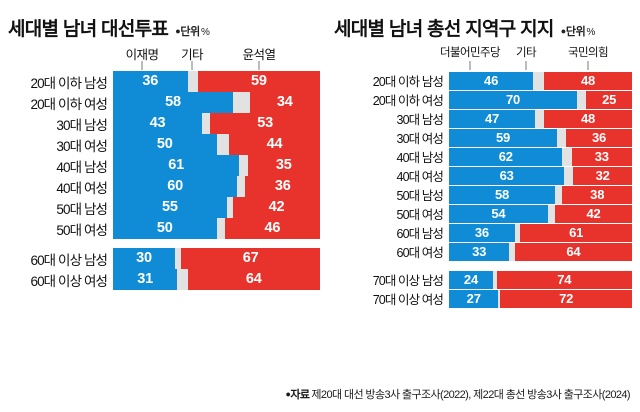  What do you see at coordinates (216, 165) in the screenshot?
I see `left-stacked-bar: 61 35` at bounding box center [216, 165].